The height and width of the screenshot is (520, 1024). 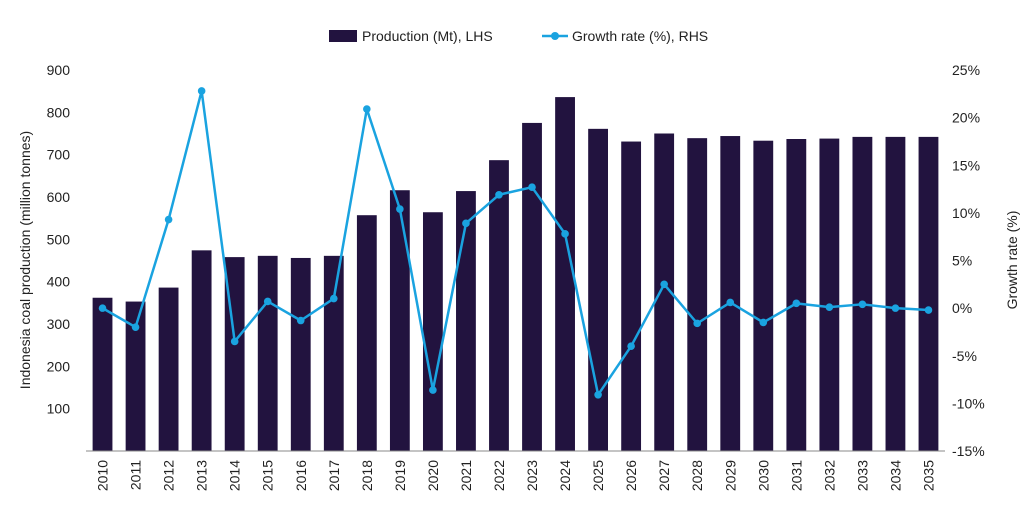 What do you see at coordinates (962, 261) in the screenshot?
I see `right-tick-label-5%: 5%` at bounding box center [962, 261].